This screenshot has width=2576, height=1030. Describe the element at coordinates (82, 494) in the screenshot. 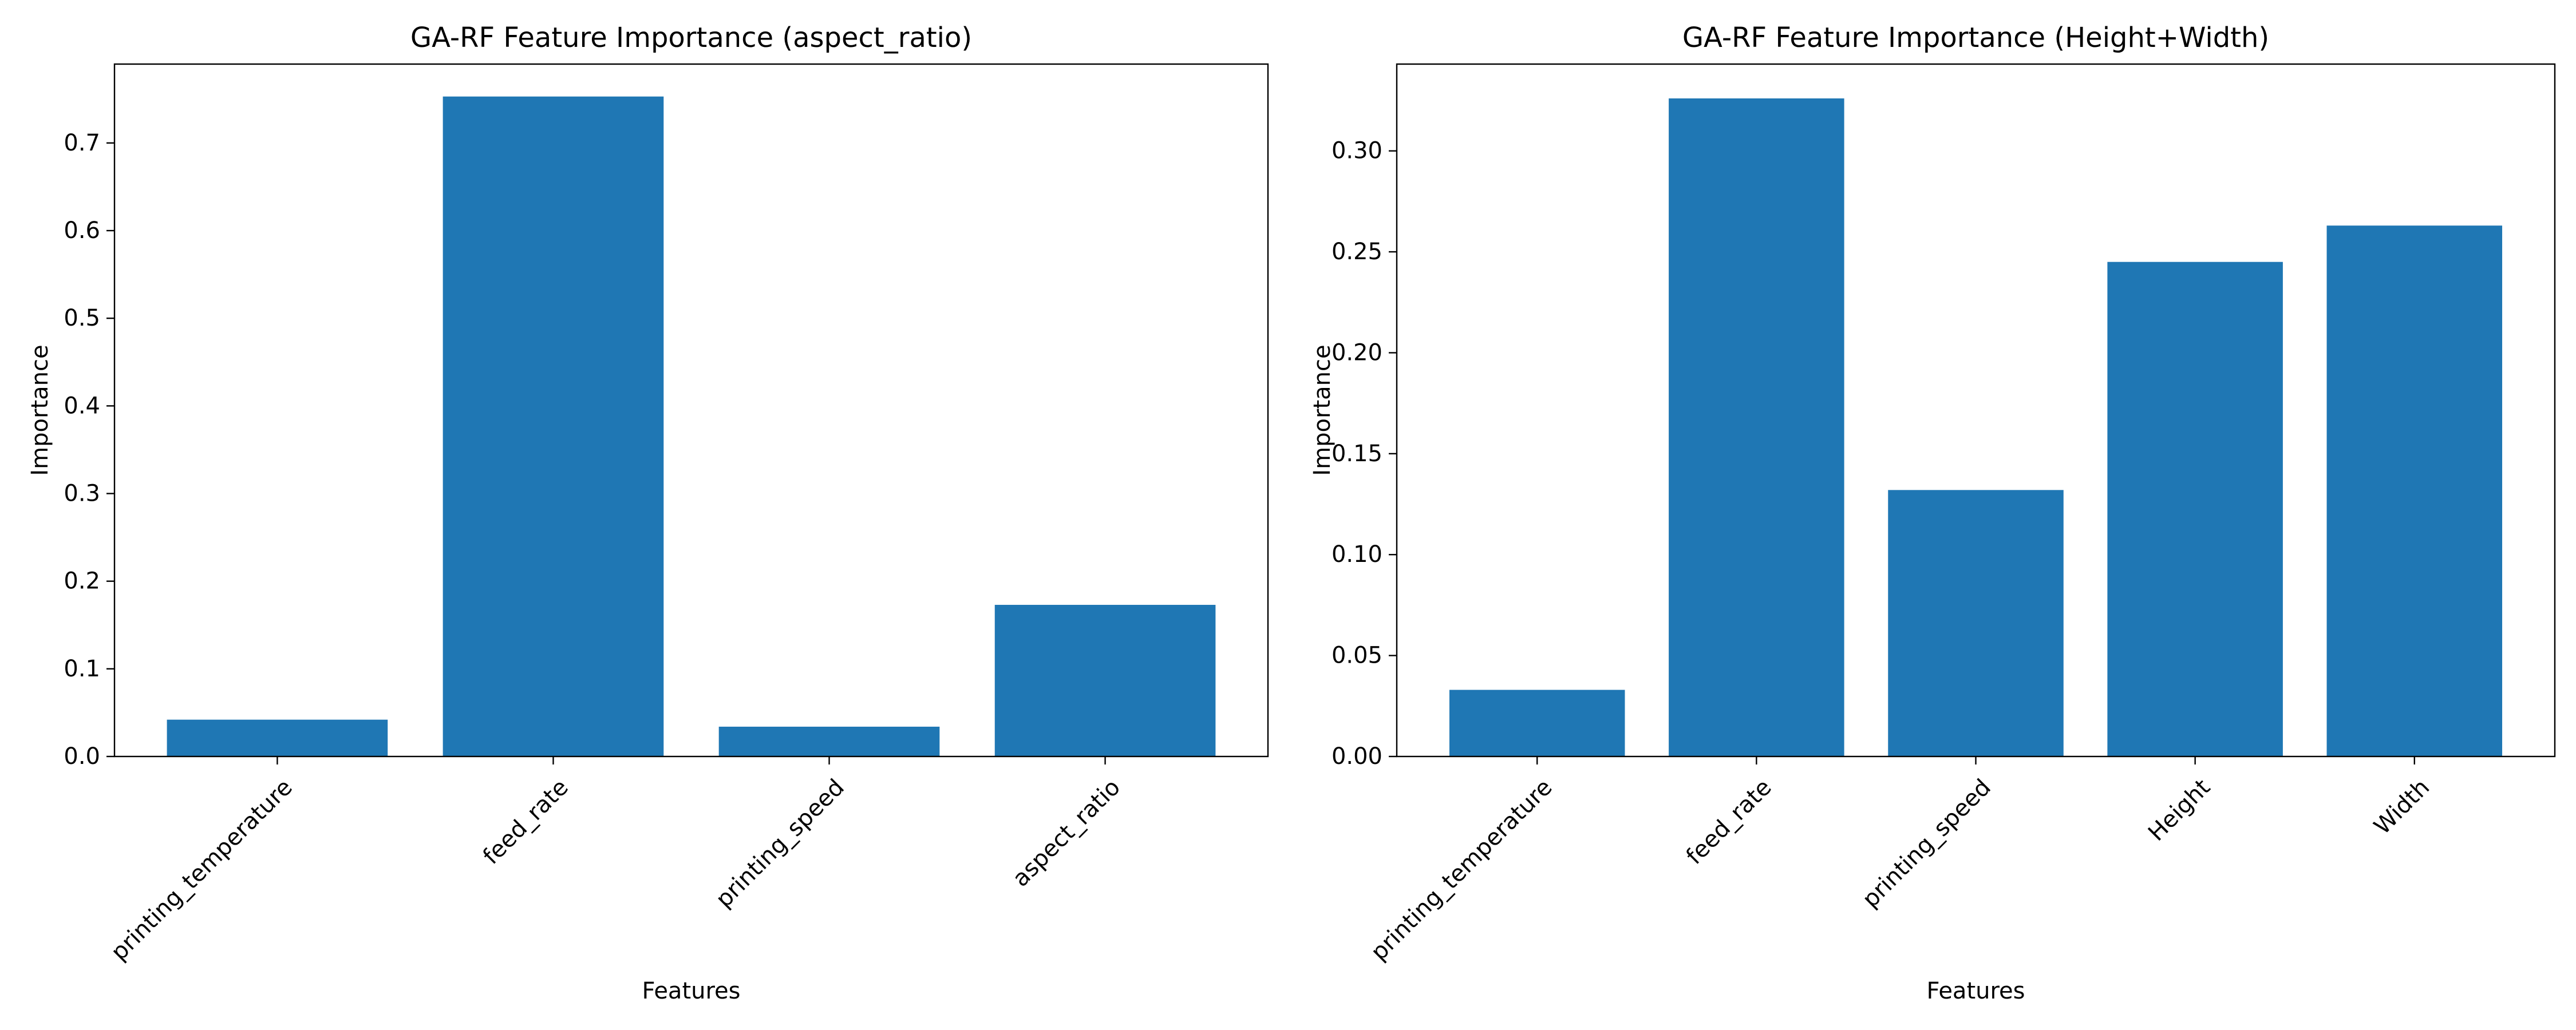

I see `y-tick-label: 0.3` at that location.